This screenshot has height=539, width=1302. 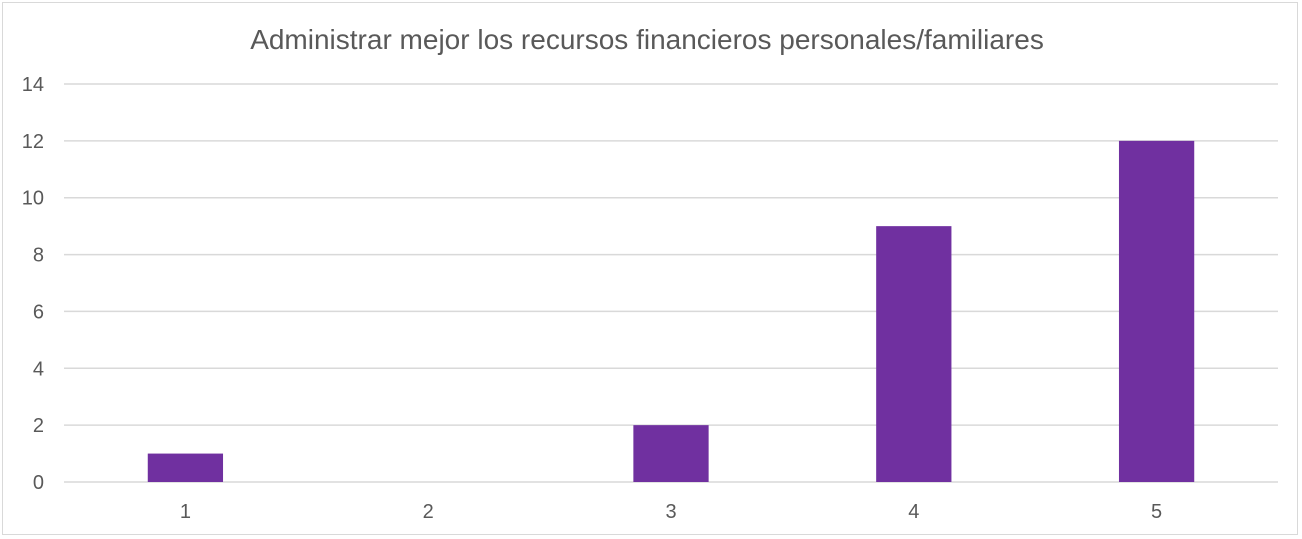 I want to click on y-tick-label: 8, so click(x=38, y=256).